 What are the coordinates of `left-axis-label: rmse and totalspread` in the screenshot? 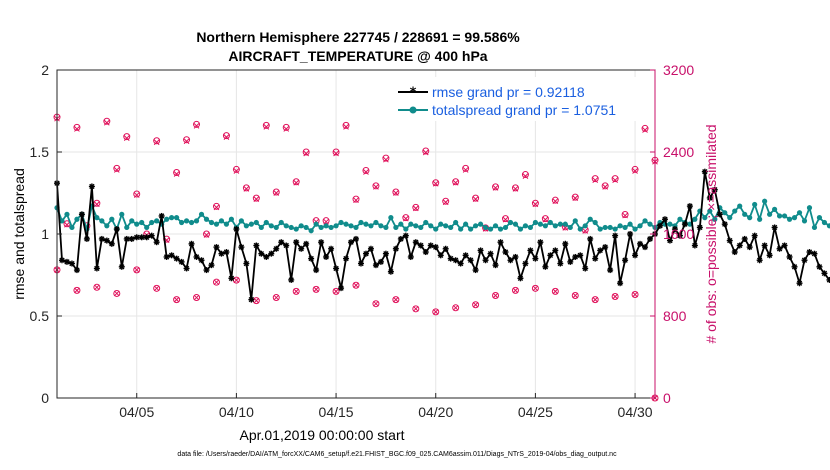 It's located at (19, 234).